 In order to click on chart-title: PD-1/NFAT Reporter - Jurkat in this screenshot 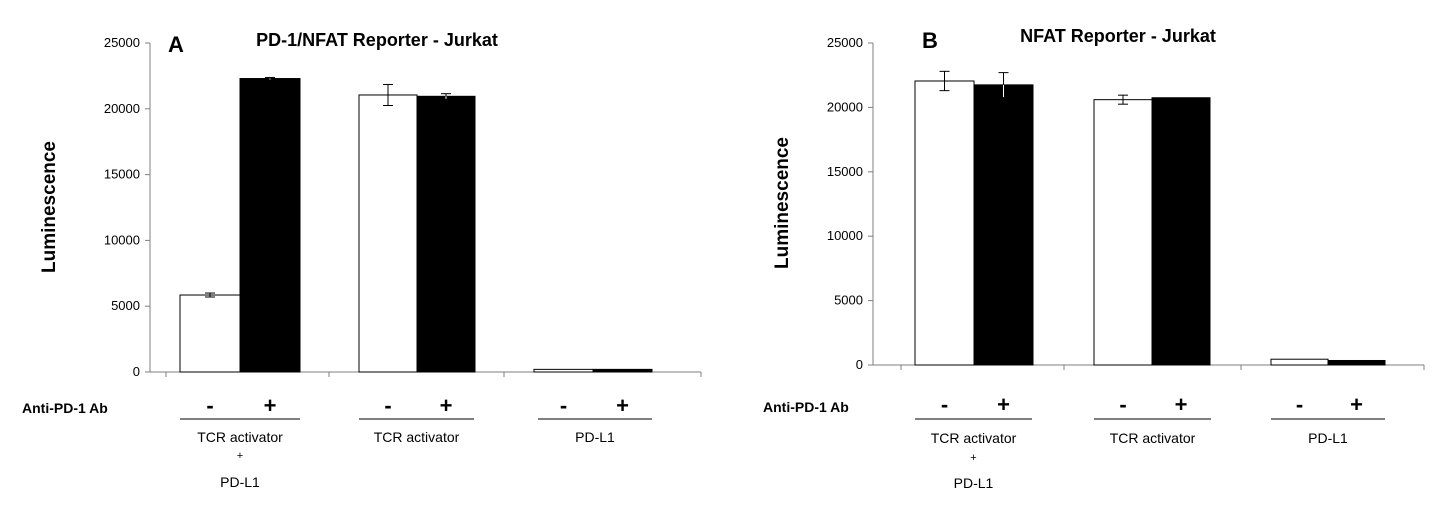, I will do `click(377, 40)`.